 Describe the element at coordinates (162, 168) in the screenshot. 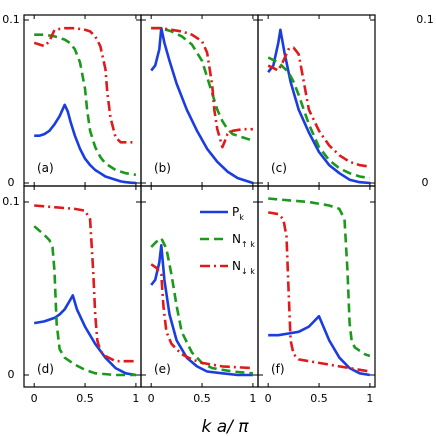

I see `panel-label: (b)` at that location.